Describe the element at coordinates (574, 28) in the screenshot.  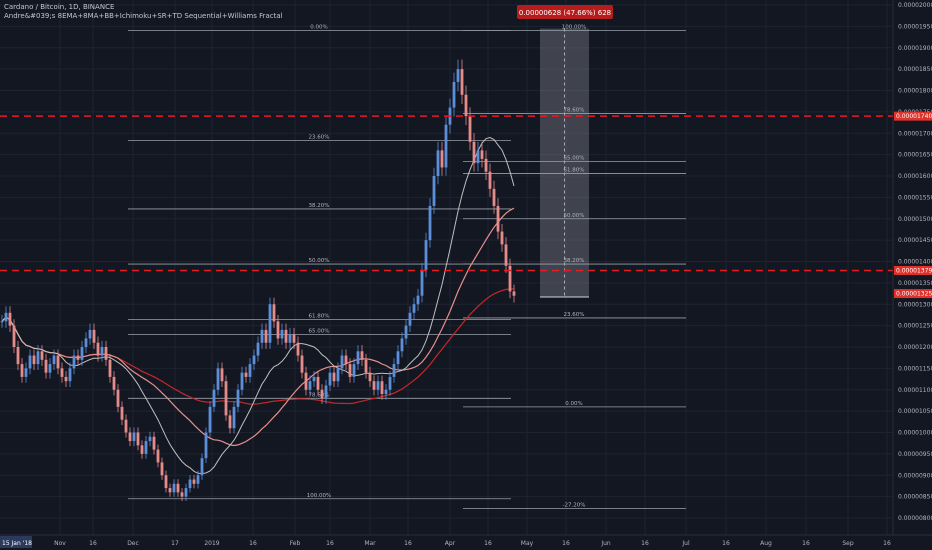
I see `fib-level-label: 100.00%` at that location.